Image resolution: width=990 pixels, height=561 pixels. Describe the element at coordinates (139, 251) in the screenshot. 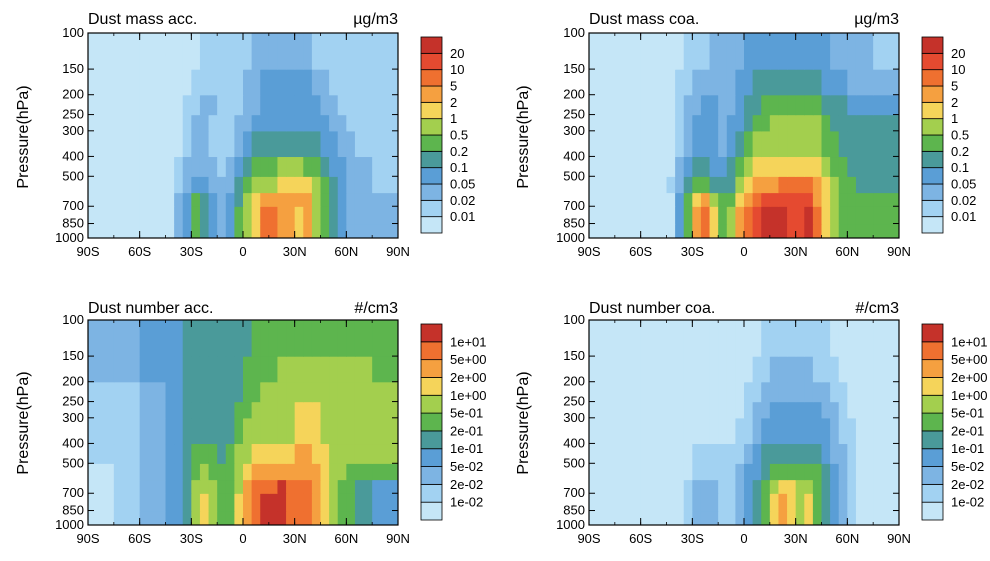

I see `x-tick-label: 60S` at that location.